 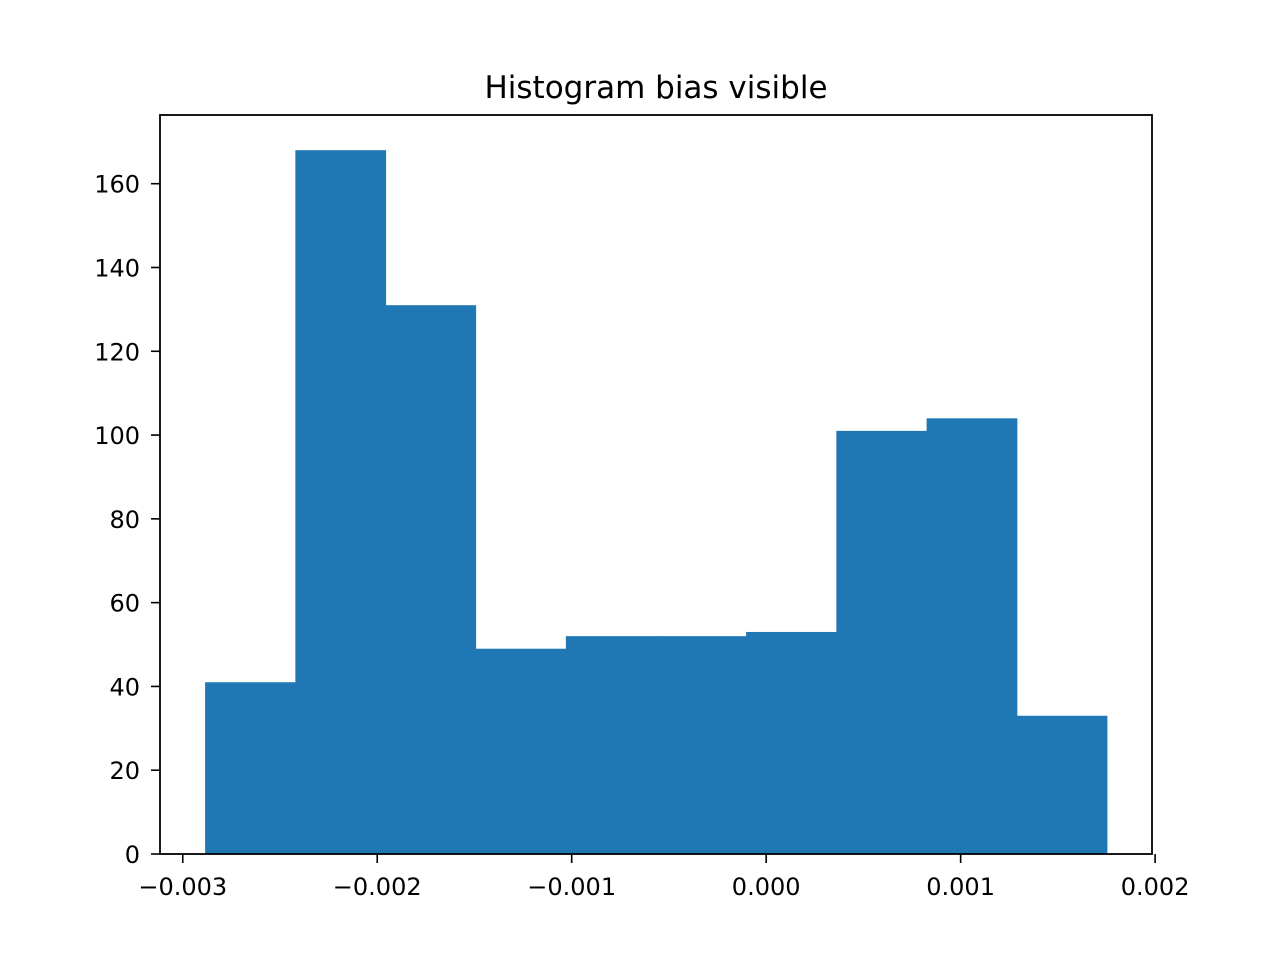 What do you see at coordinates (117, 436) in the screenshot?
I see `y-tick-label: 100` at bounding box center [117, 436].